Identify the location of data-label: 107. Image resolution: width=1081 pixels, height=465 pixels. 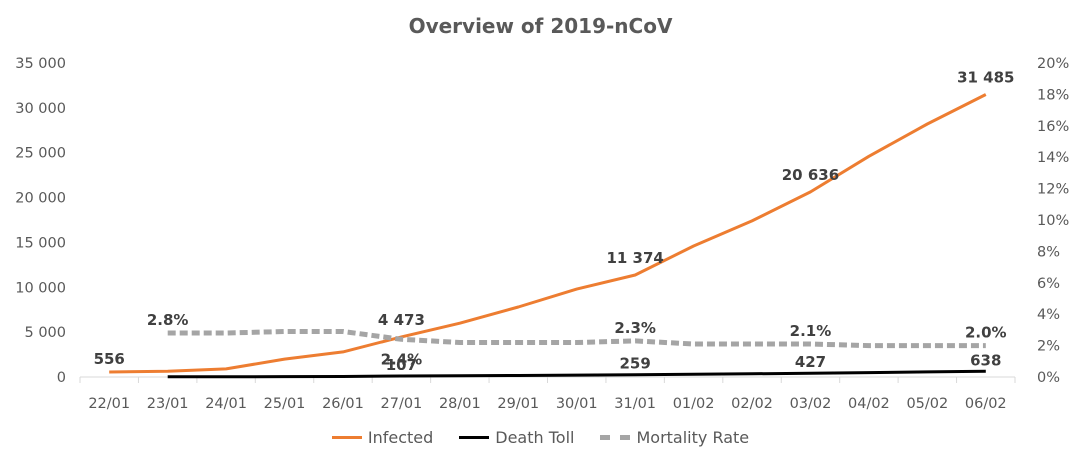
(401, 365).